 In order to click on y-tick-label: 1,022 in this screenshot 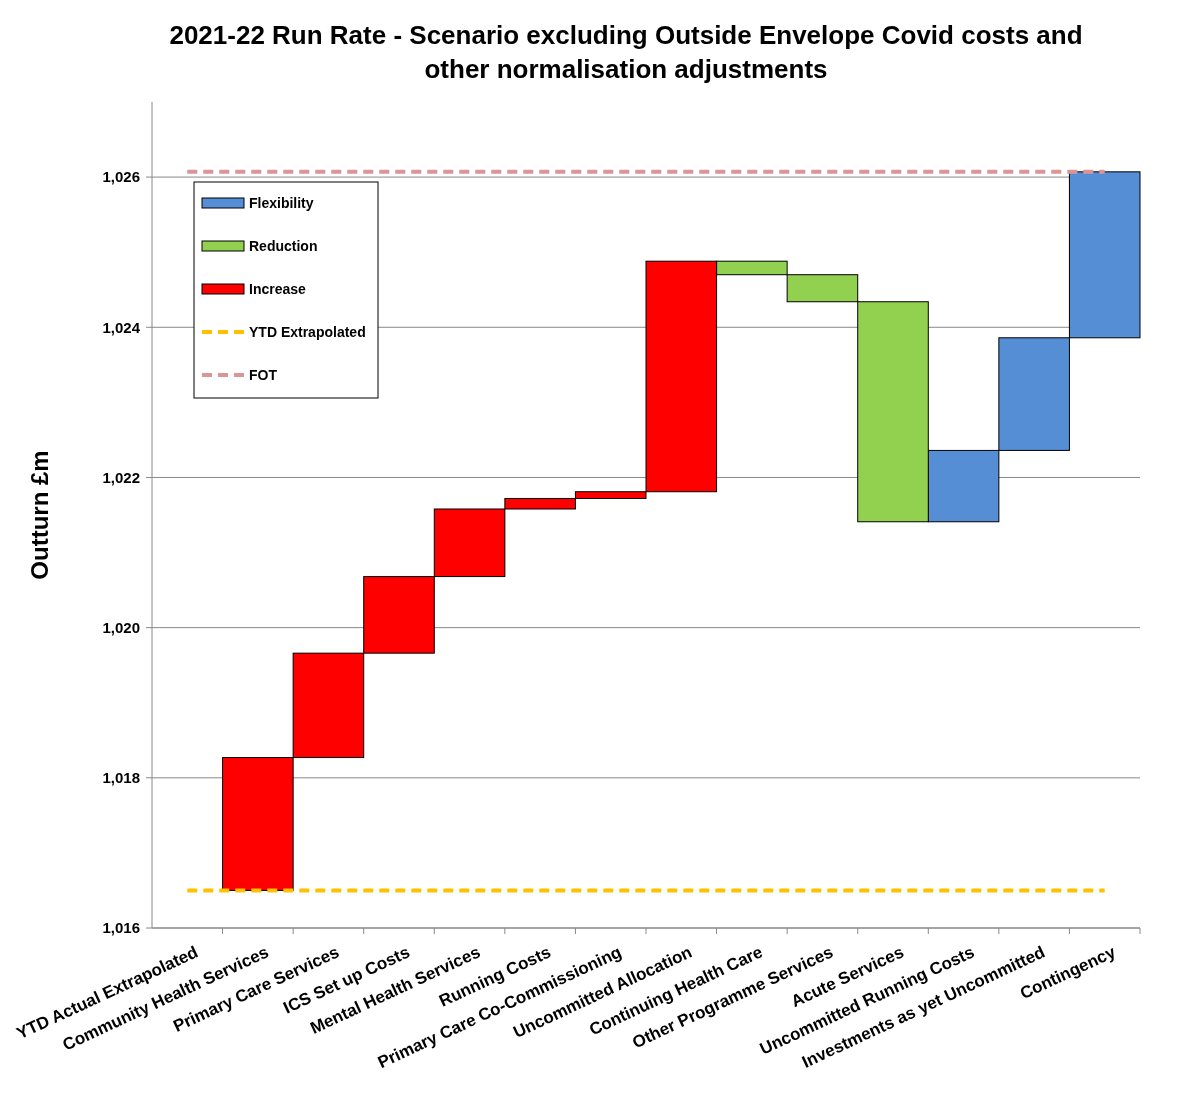, I will do `click(121, 477)`.